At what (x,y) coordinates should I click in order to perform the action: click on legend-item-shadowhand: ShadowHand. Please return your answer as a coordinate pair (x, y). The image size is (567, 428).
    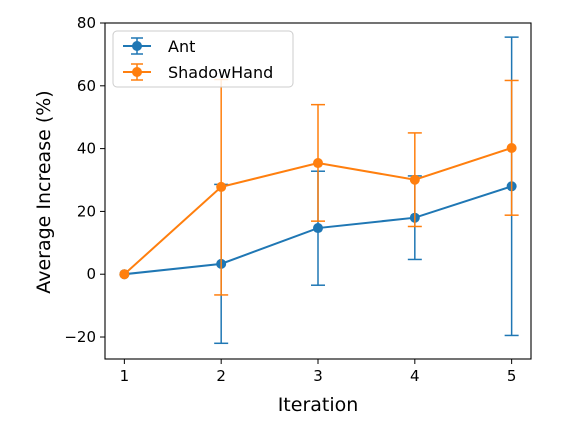
    Looking at the image, I should click on (198, 72).